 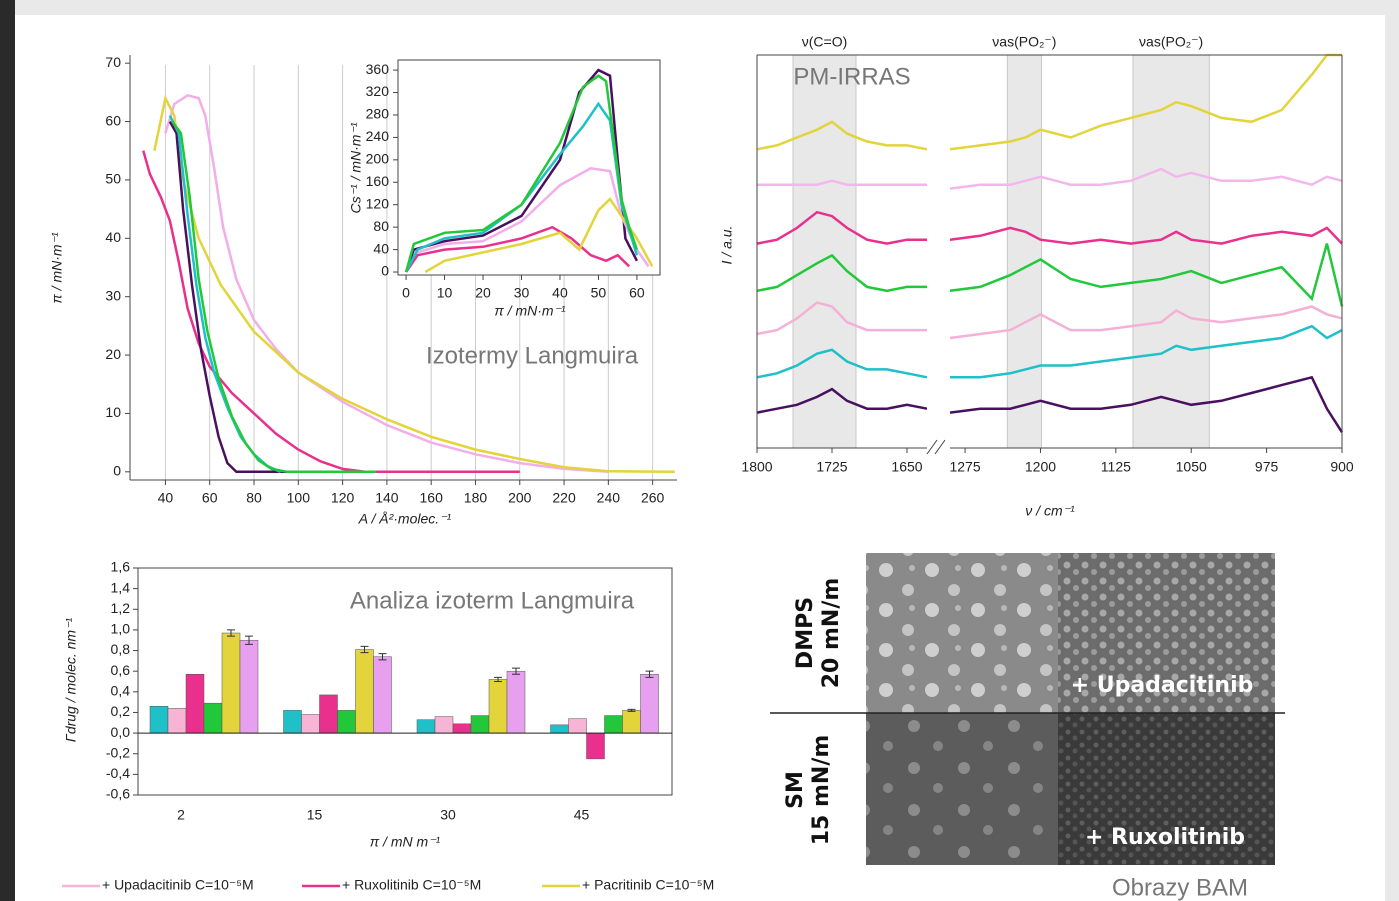 I want to click on x-tick-label: 50, so click(x=599, y=293).